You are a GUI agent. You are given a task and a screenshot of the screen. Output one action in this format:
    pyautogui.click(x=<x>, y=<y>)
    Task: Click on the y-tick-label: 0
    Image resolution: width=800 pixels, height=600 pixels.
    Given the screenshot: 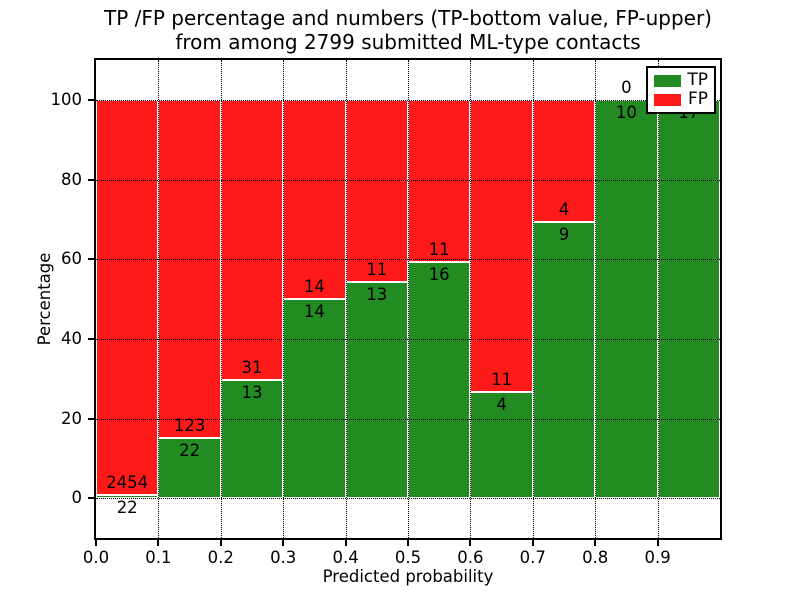 What is the action you would take?
    pyautogui.click(x=77, y=498)
    